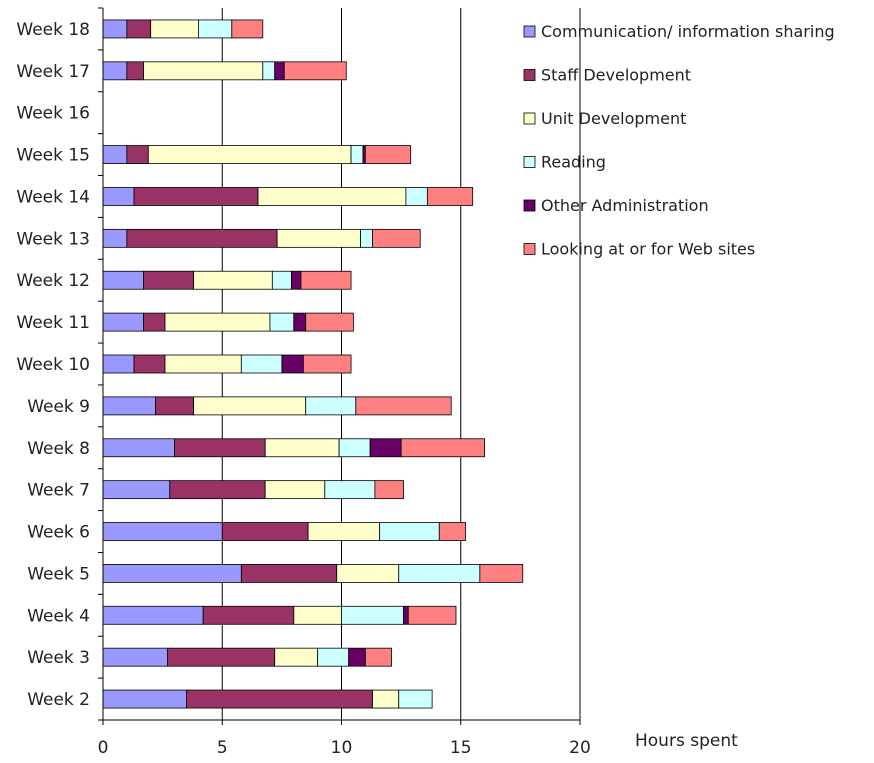  Describe the element at coordinates (648, 249) in the screenshot. I see `legend-label: Looking at or for Web sites` at that location.